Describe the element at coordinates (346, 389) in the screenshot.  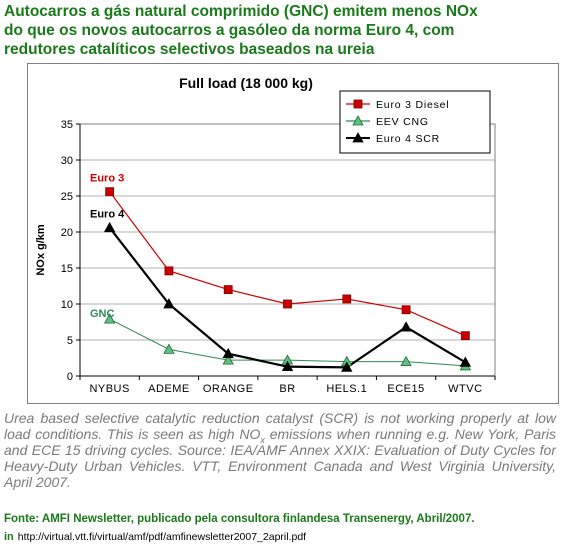
I see `x-tick-label: HELS.1` at that location.